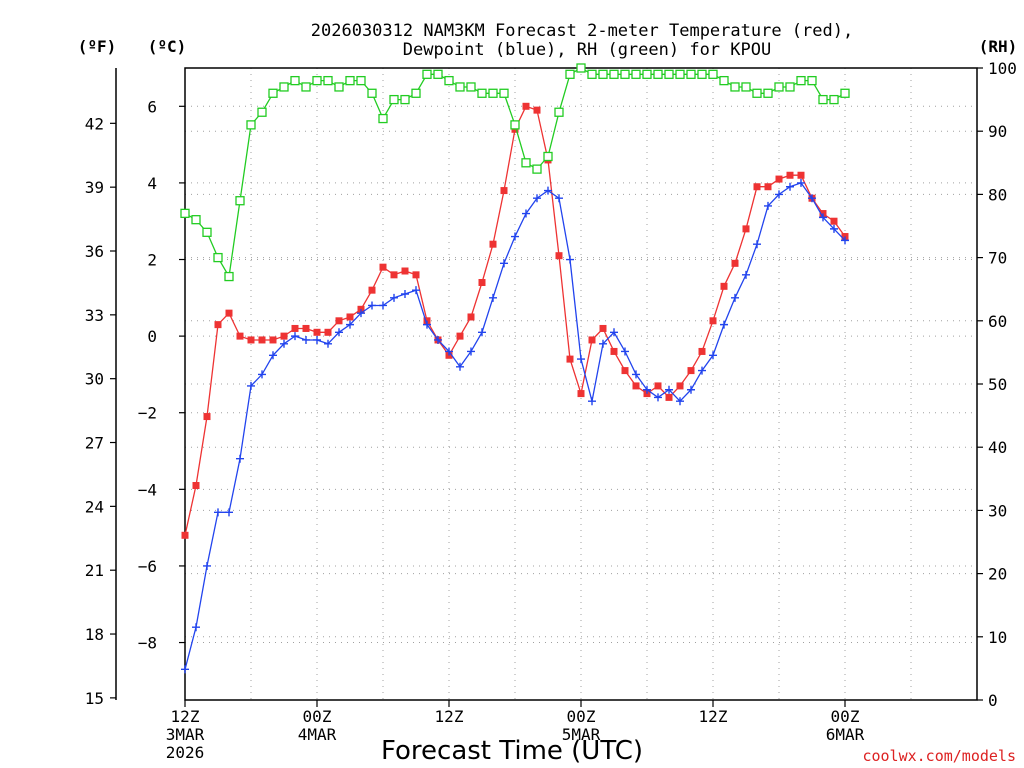 The height and width of the screenshot is (768, 1024). What do you see at coordinates (152, 336) in the screenshot?
I see `celsius-tick-label: 0` at bounding box center [152, 336].